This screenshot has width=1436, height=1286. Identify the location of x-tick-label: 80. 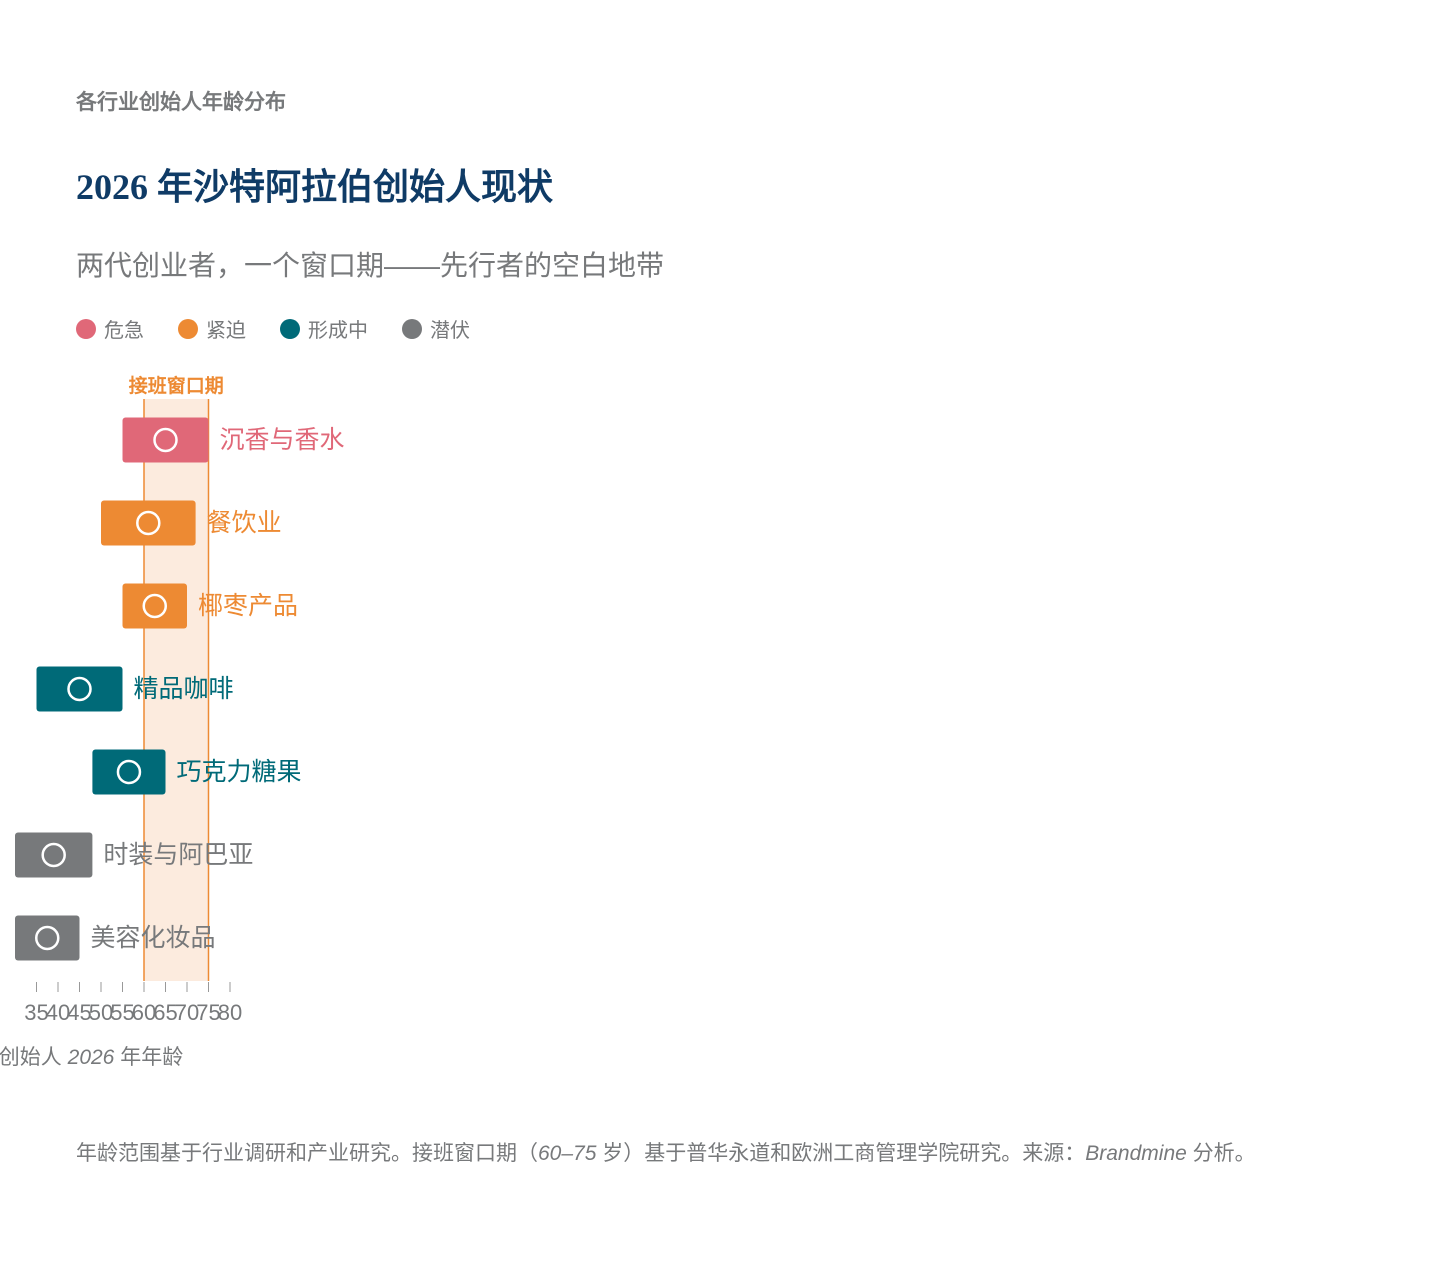
(230, 1012).